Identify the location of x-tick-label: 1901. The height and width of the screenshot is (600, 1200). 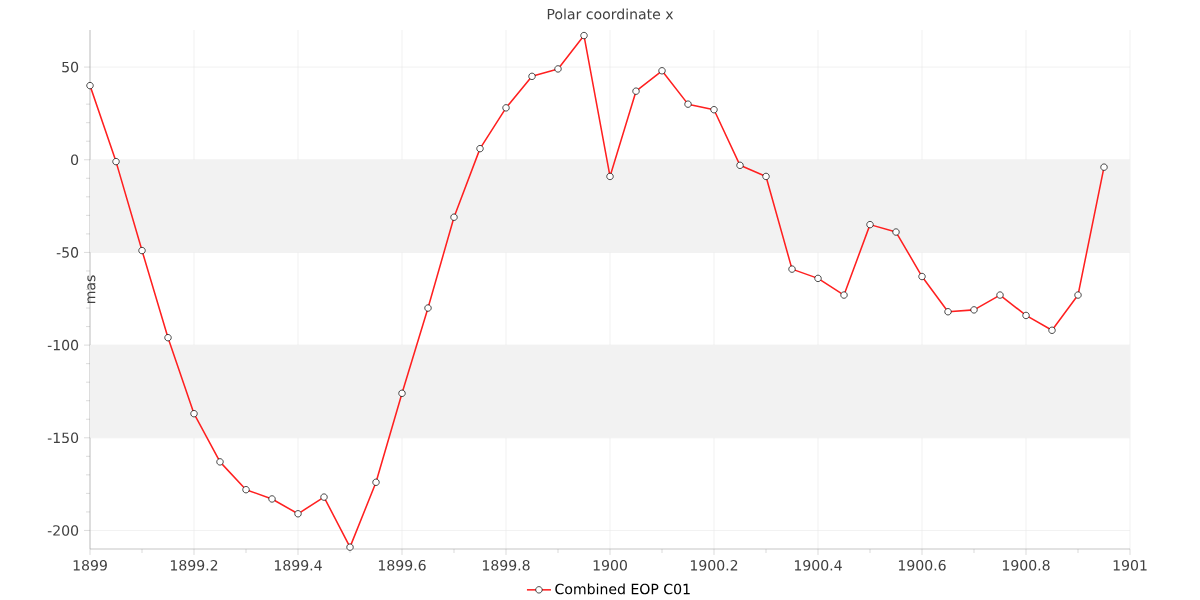
(1130, 565).